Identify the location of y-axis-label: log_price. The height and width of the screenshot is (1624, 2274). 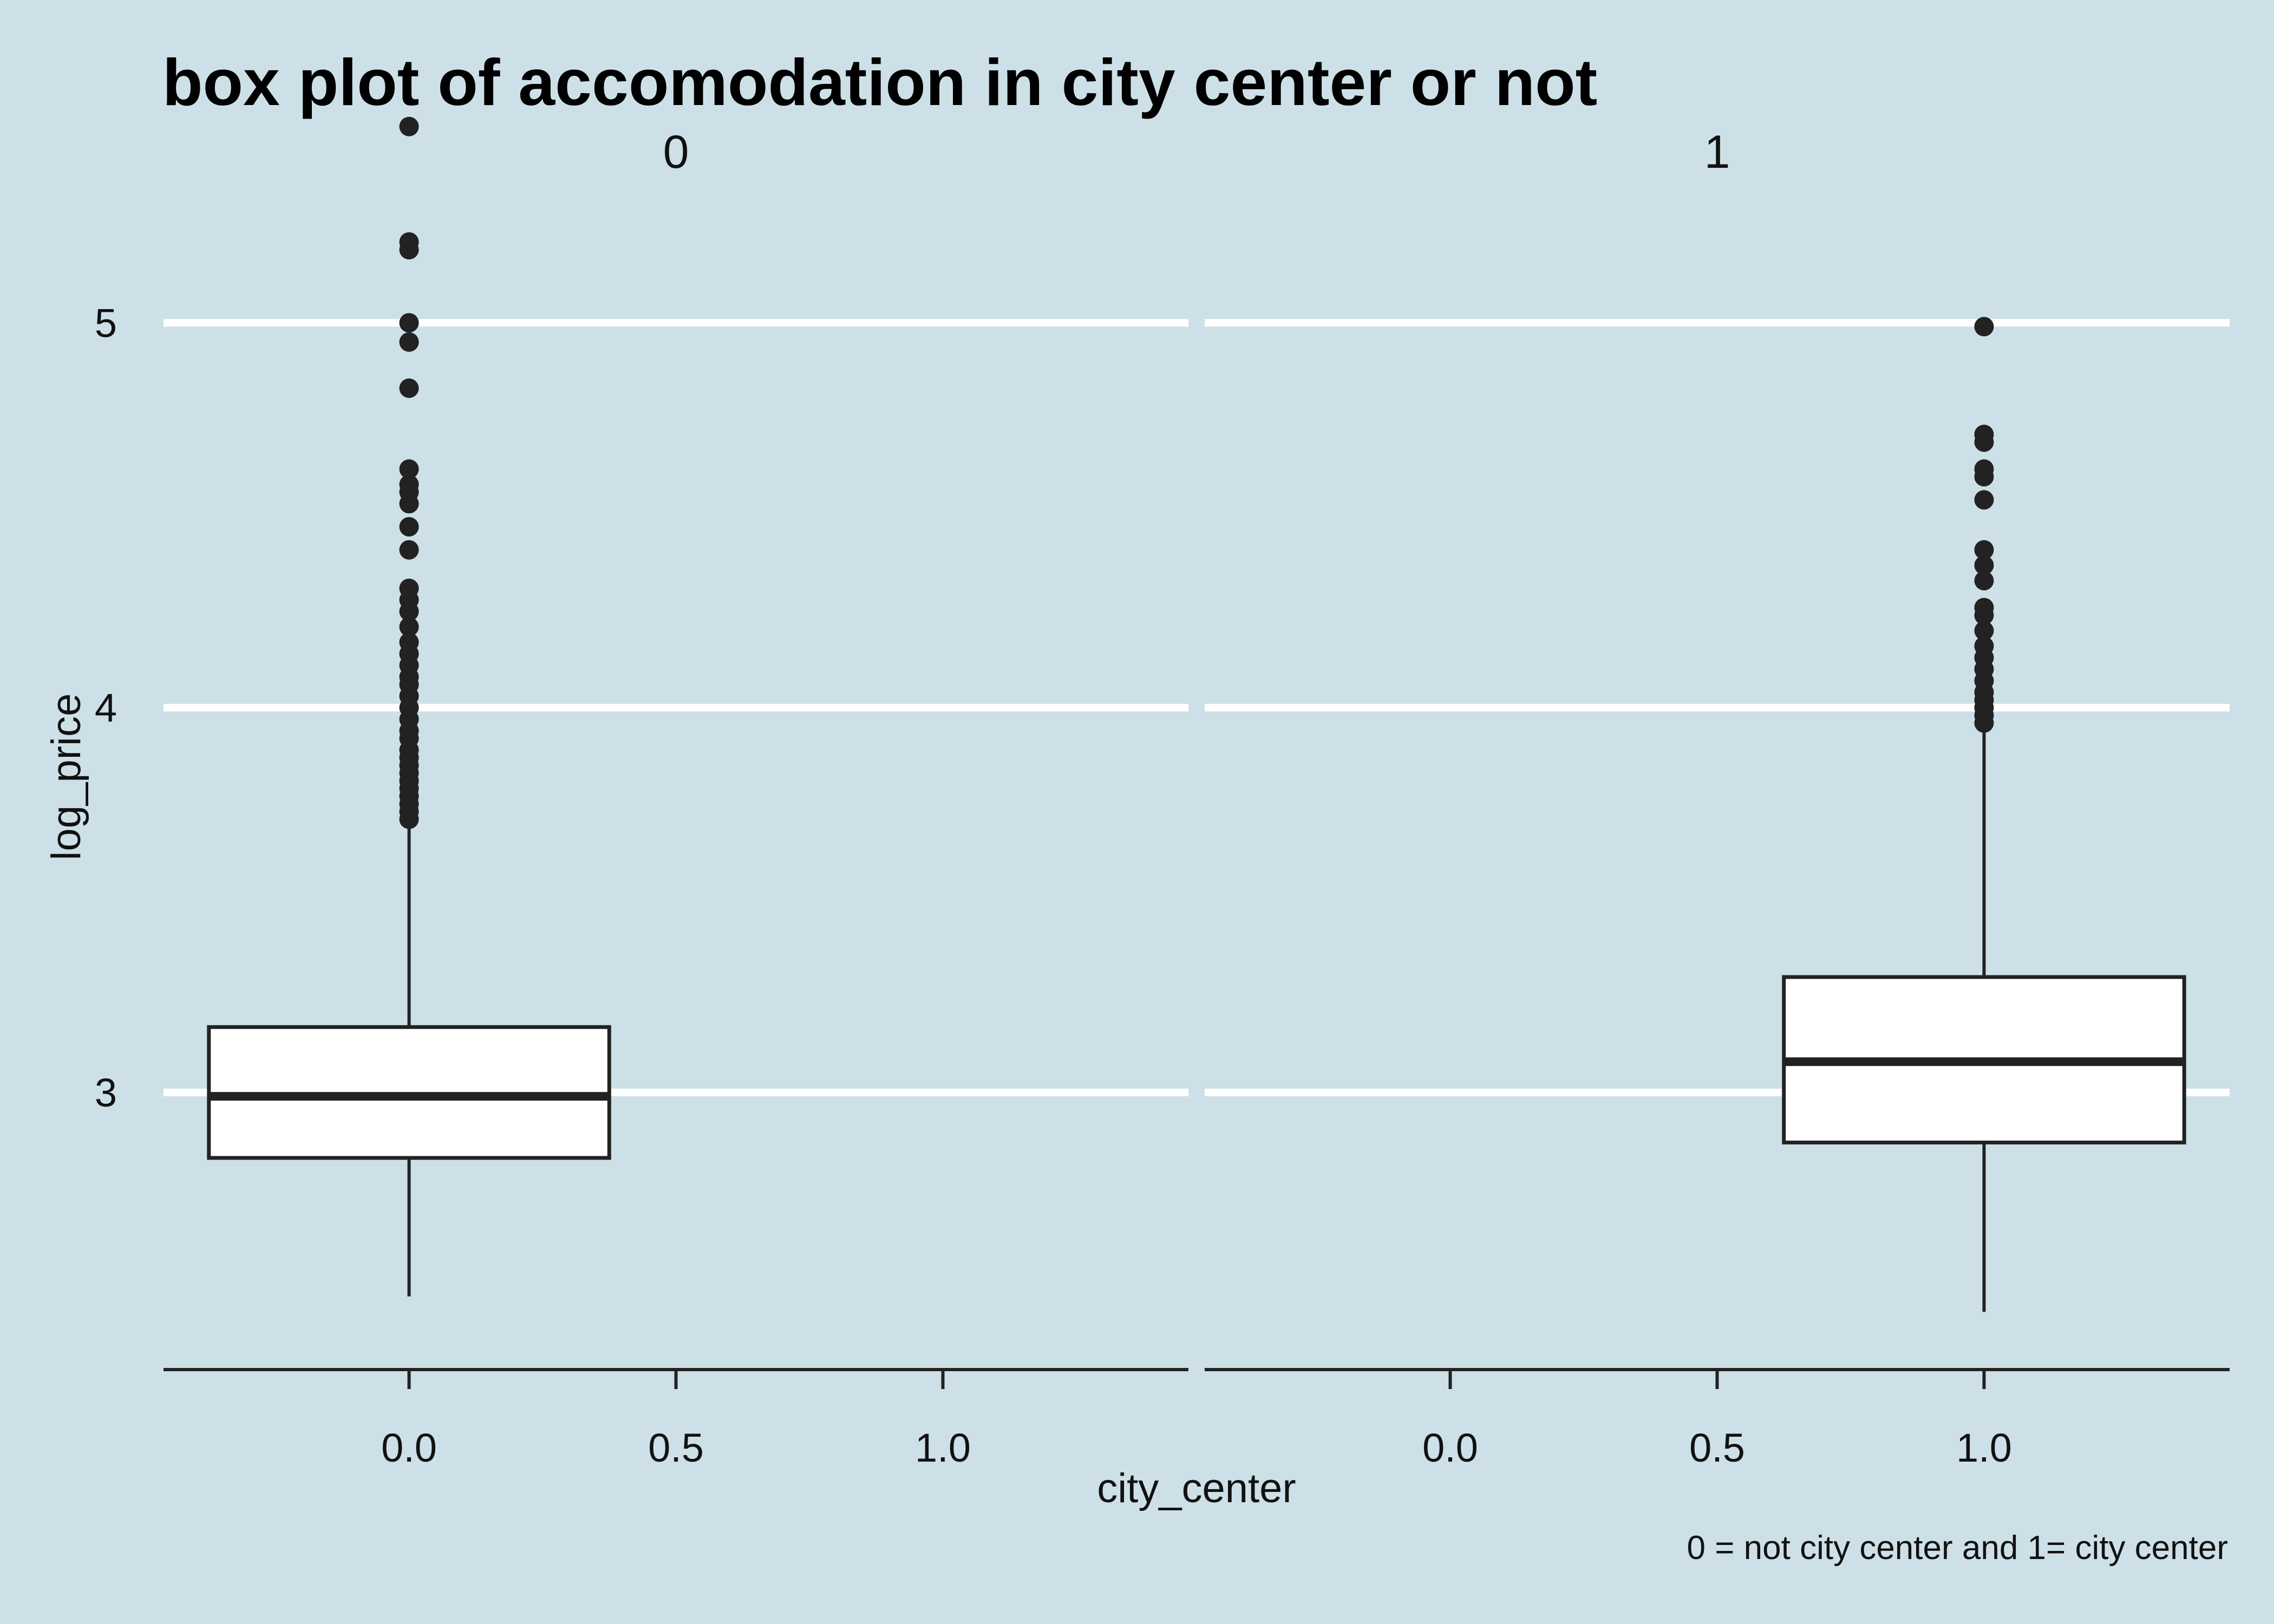
(66, 777).